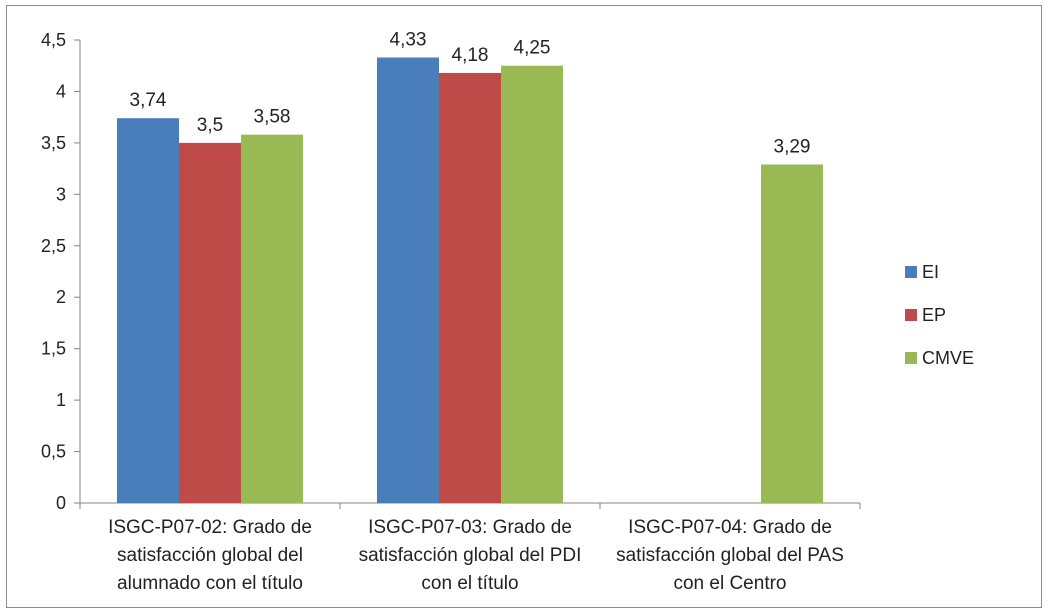 The image size is (1050, 613). I want to click on y-tick-label: 4,5, so click(53, 40).